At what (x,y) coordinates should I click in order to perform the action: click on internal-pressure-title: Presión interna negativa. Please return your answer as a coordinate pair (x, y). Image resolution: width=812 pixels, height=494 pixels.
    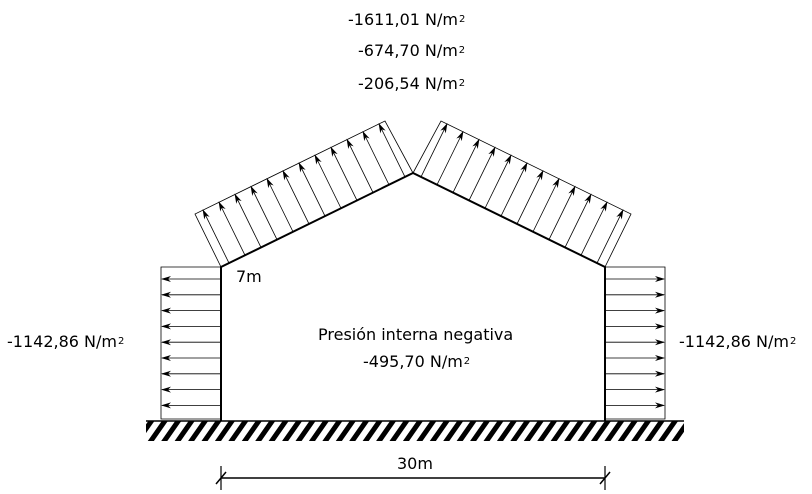
    Looking at the image, I should click on (416, 334).